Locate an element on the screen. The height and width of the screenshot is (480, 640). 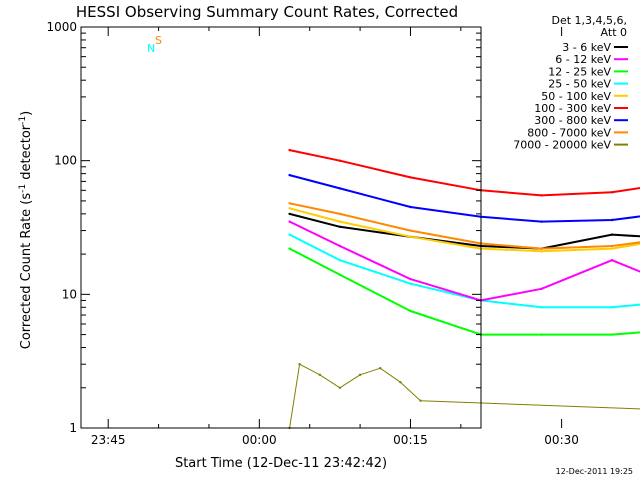
legend-label: 6 - 12 keV is located at coordinates (583, 59).